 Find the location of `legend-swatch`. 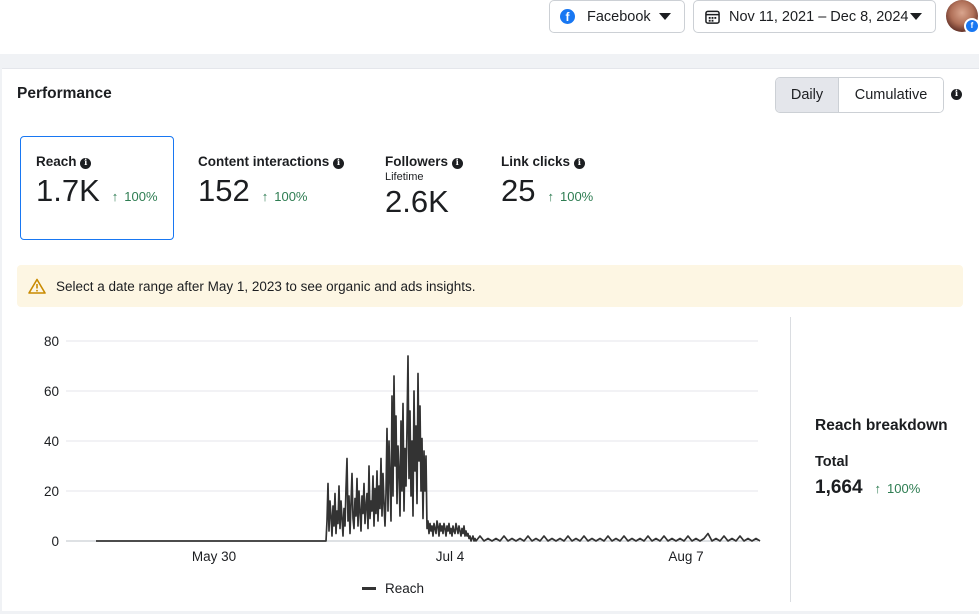

legend-swatch is located at coordinates (369, 588).